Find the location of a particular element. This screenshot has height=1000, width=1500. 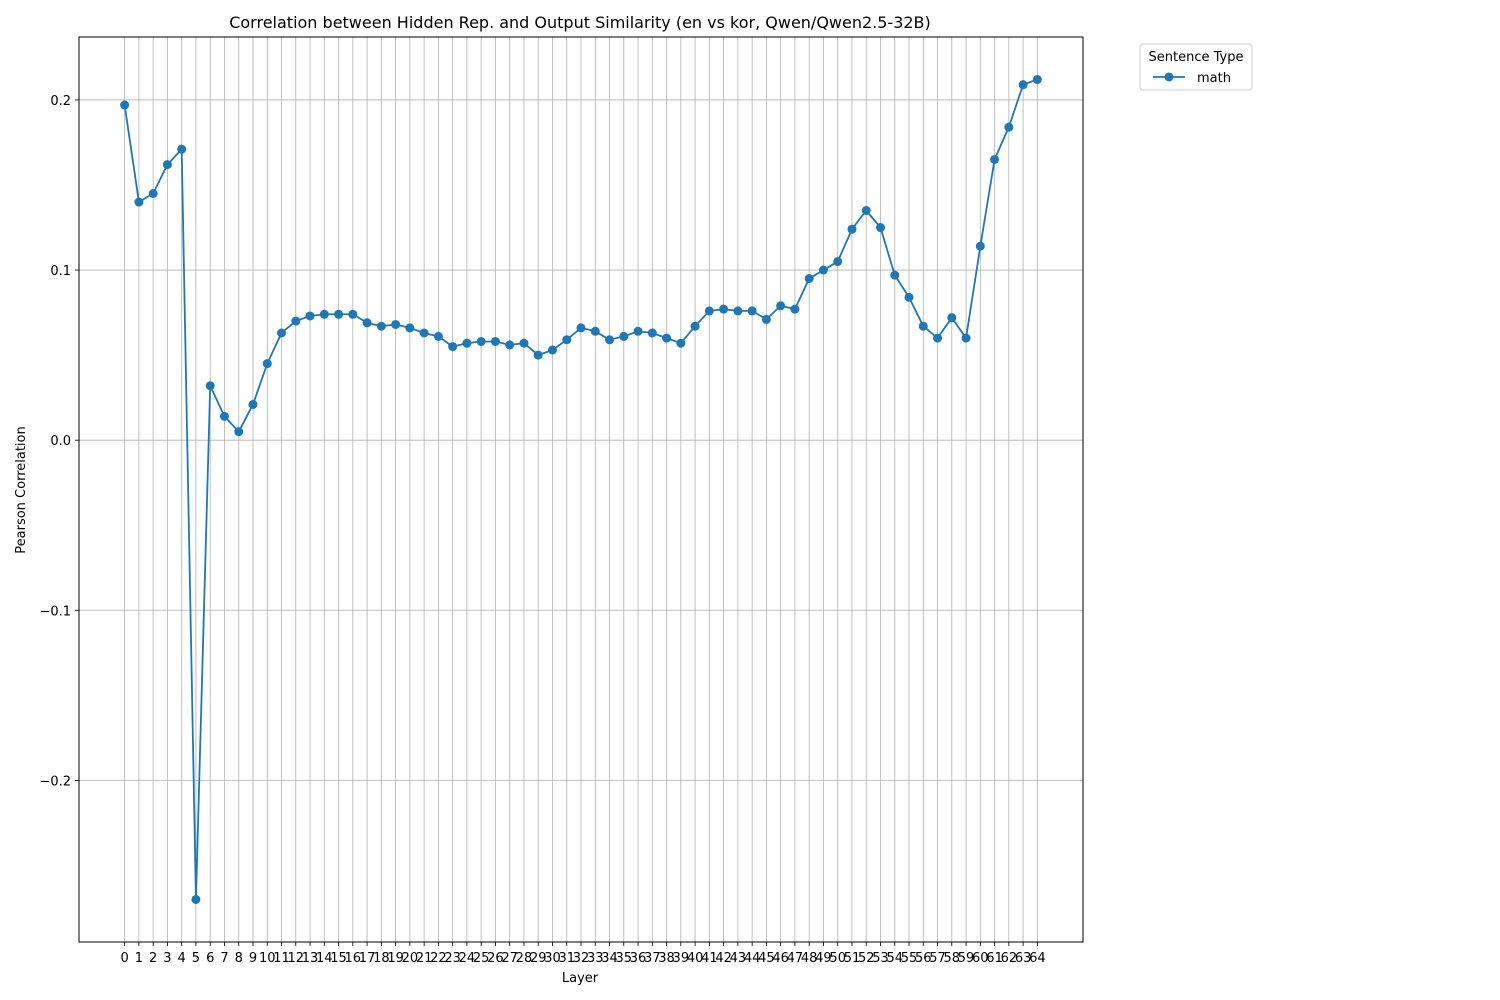

x-tick-label: 11 is located at coordinates (281, 958).